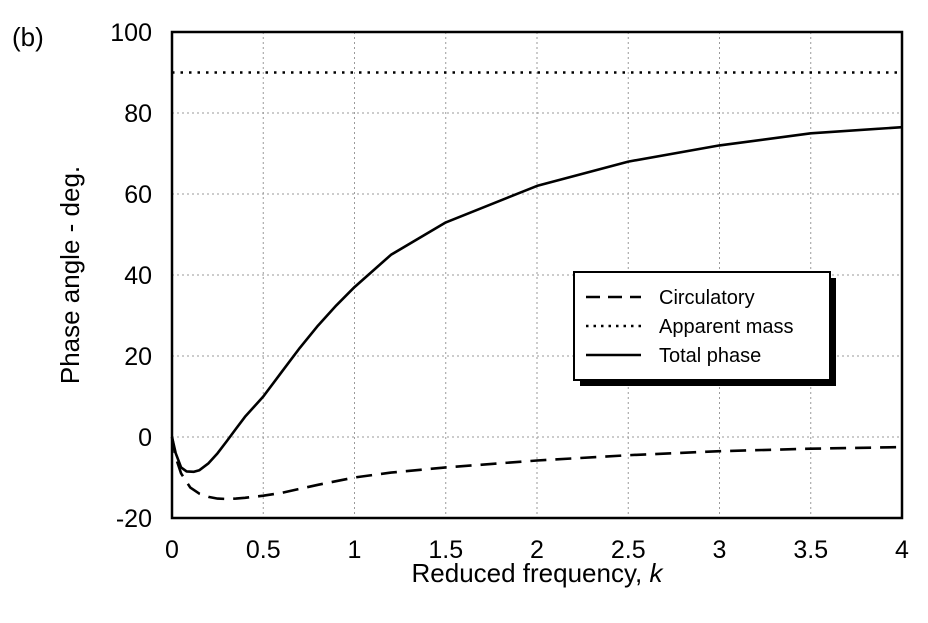  Describe the element at coordinates (138, 195) in the screenshot. I see `y-tick-label: 60` at that location.